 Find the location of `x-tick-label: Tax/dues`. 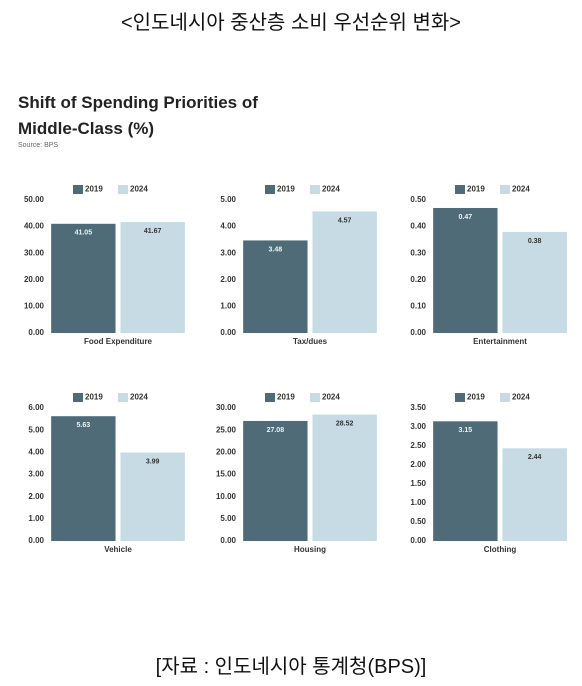

x-tick-label: Tax/dues is located at coordinates (310, 341).